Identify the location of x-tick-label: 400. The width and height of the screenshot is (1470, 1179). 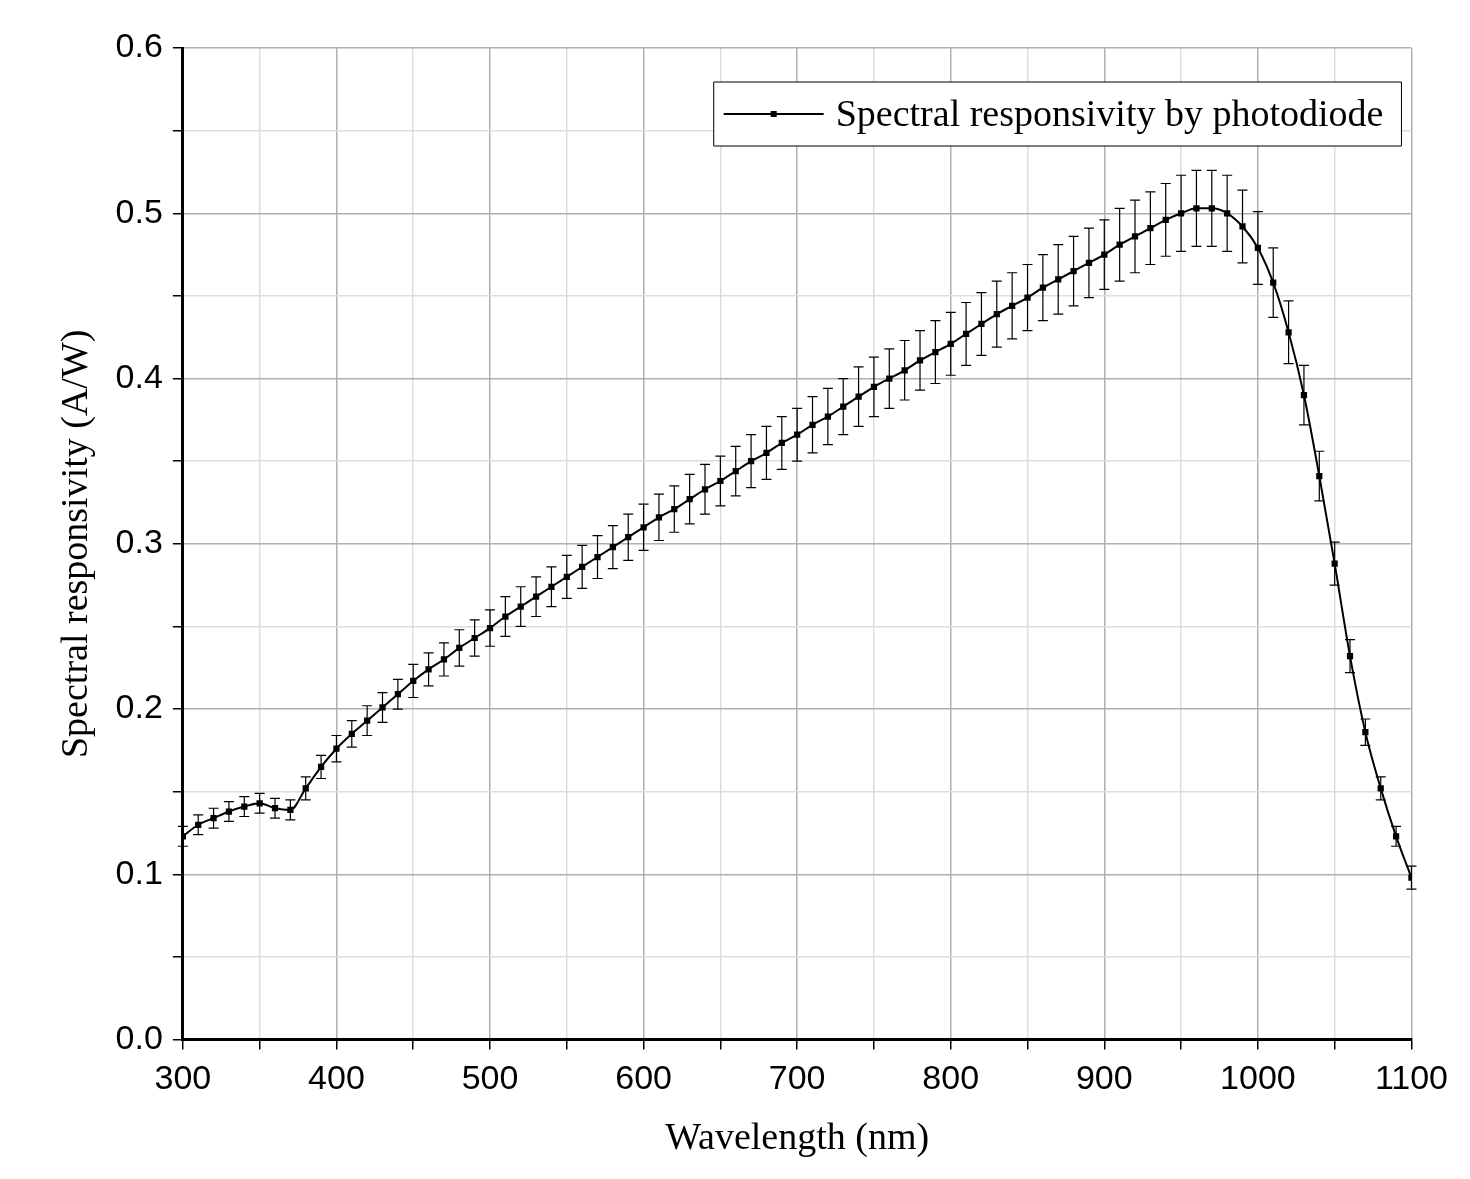
(336, 1077).